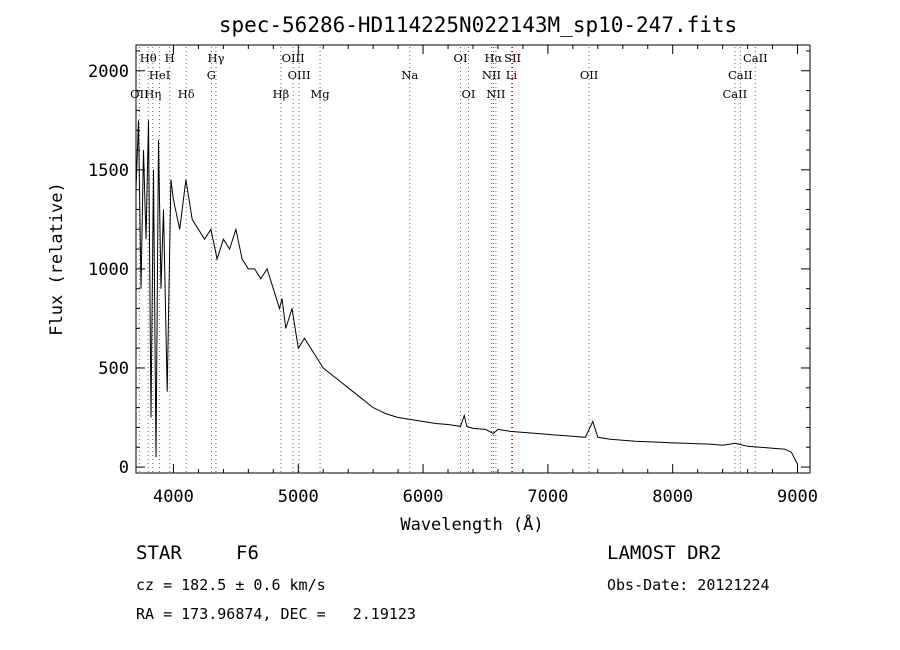  I want to click on x-tick-label: 9000, so click(797, 497).